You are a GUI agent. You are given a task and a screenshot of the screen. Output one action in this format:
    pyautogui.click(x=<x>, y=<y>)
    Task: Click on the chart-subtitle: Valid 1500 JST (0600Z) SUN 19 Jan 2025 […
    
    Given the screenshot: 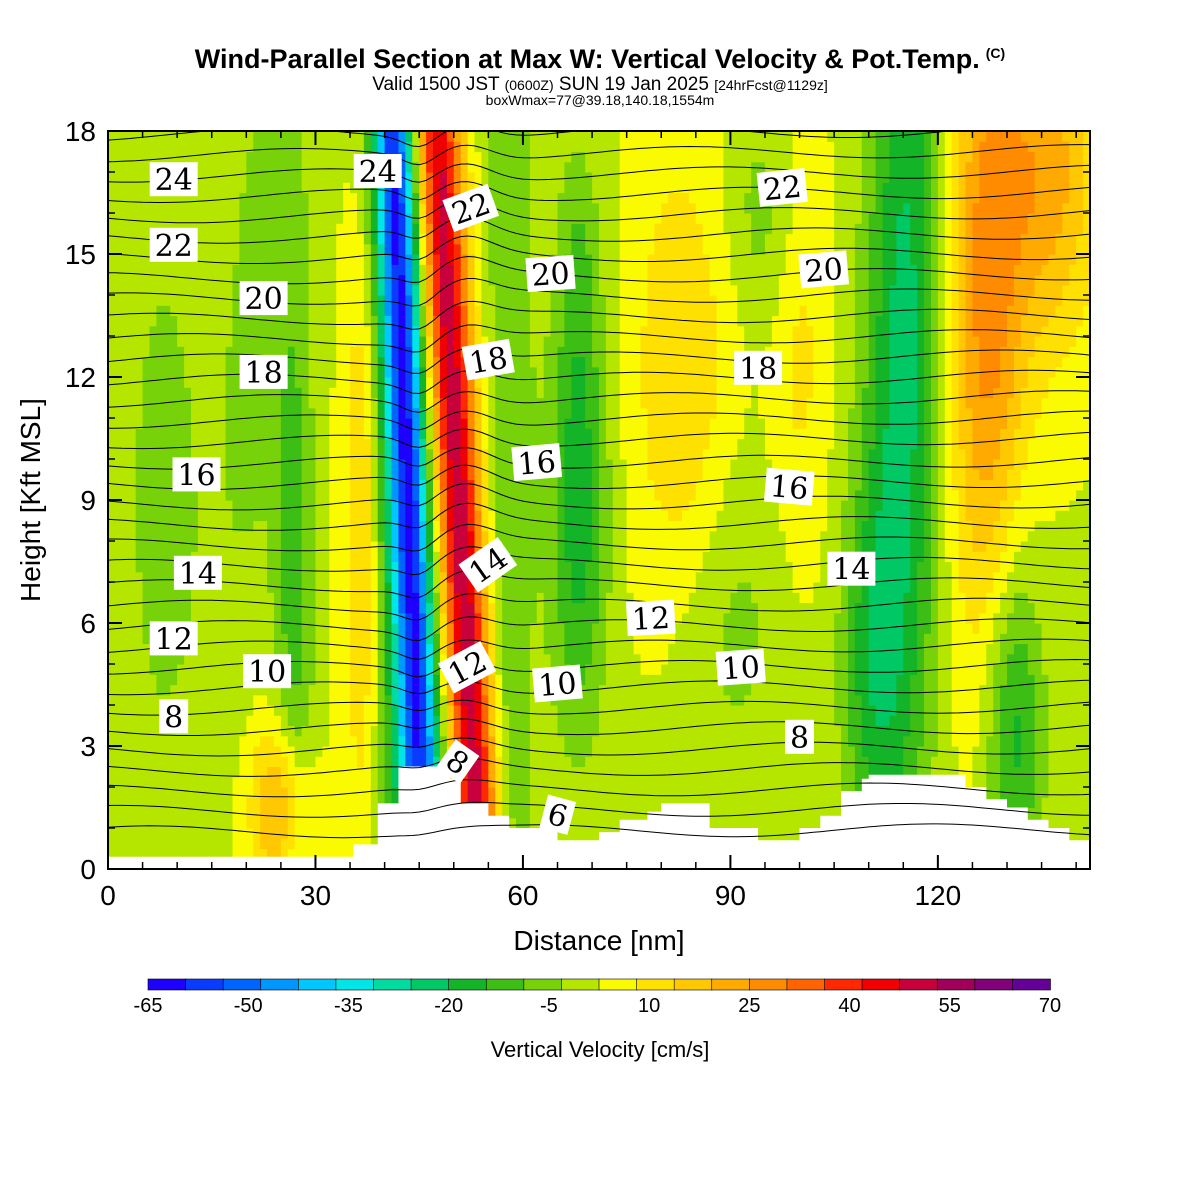 What is the action you would take?
    pyautogui.click(x=600, y=85)
    